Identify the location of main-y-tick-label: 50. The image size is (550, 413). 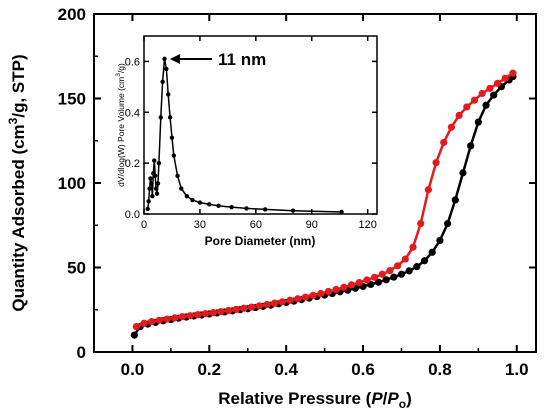
(76, 268).